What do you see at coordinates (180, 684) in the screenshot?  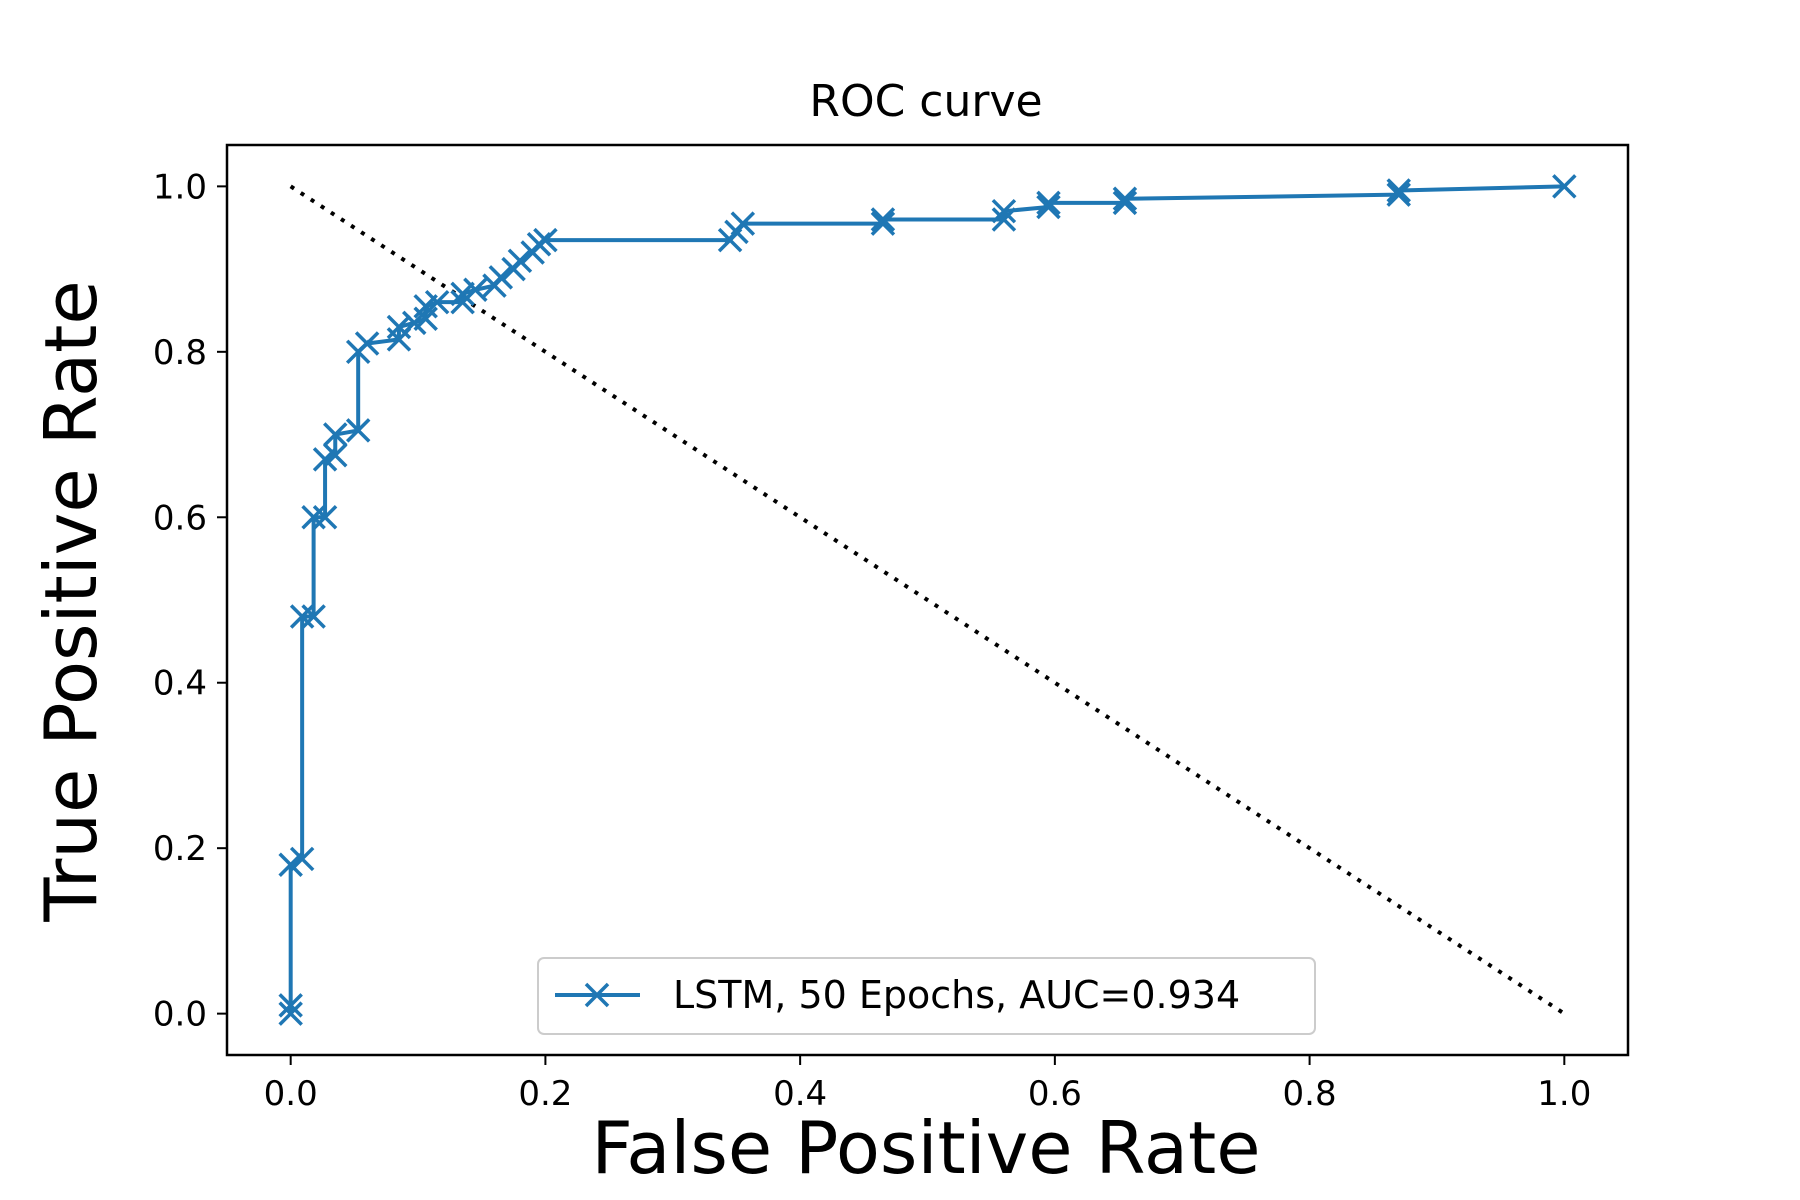 I see `y-tick-label: 0.4` at bounding box center [180, 684].